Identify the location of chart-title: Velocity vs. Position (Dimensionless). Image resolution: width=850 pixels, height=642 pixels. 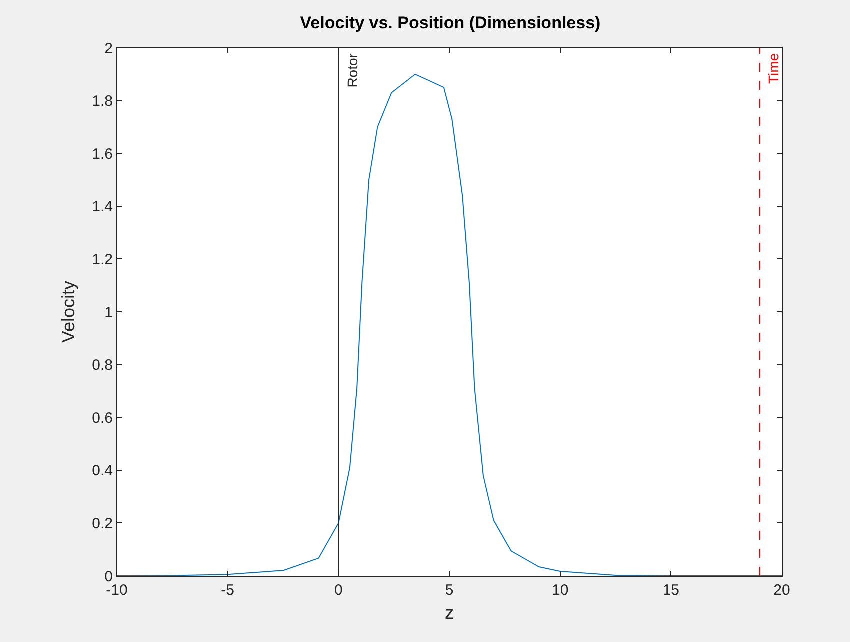
(450, 22).